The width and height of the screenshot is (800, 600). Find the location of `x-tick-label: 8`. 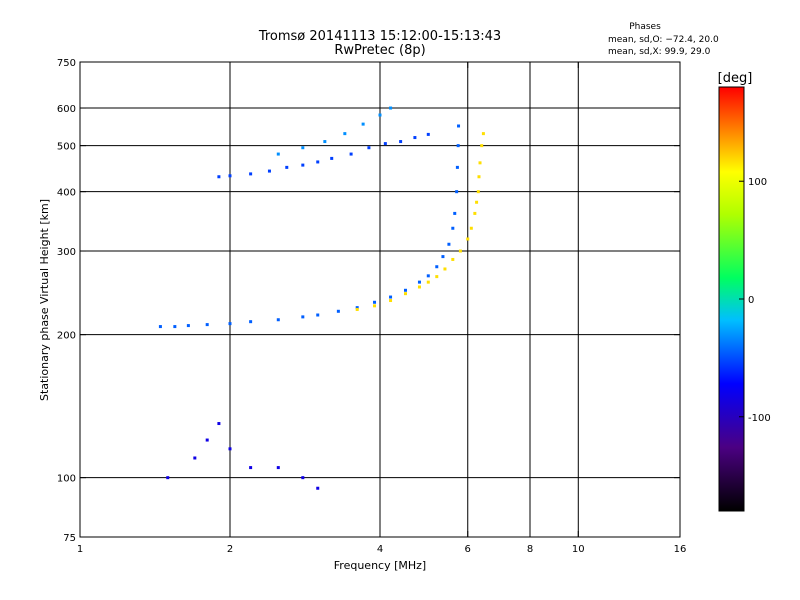

x-tick-label: 8 is located at coordinates (530, 549).